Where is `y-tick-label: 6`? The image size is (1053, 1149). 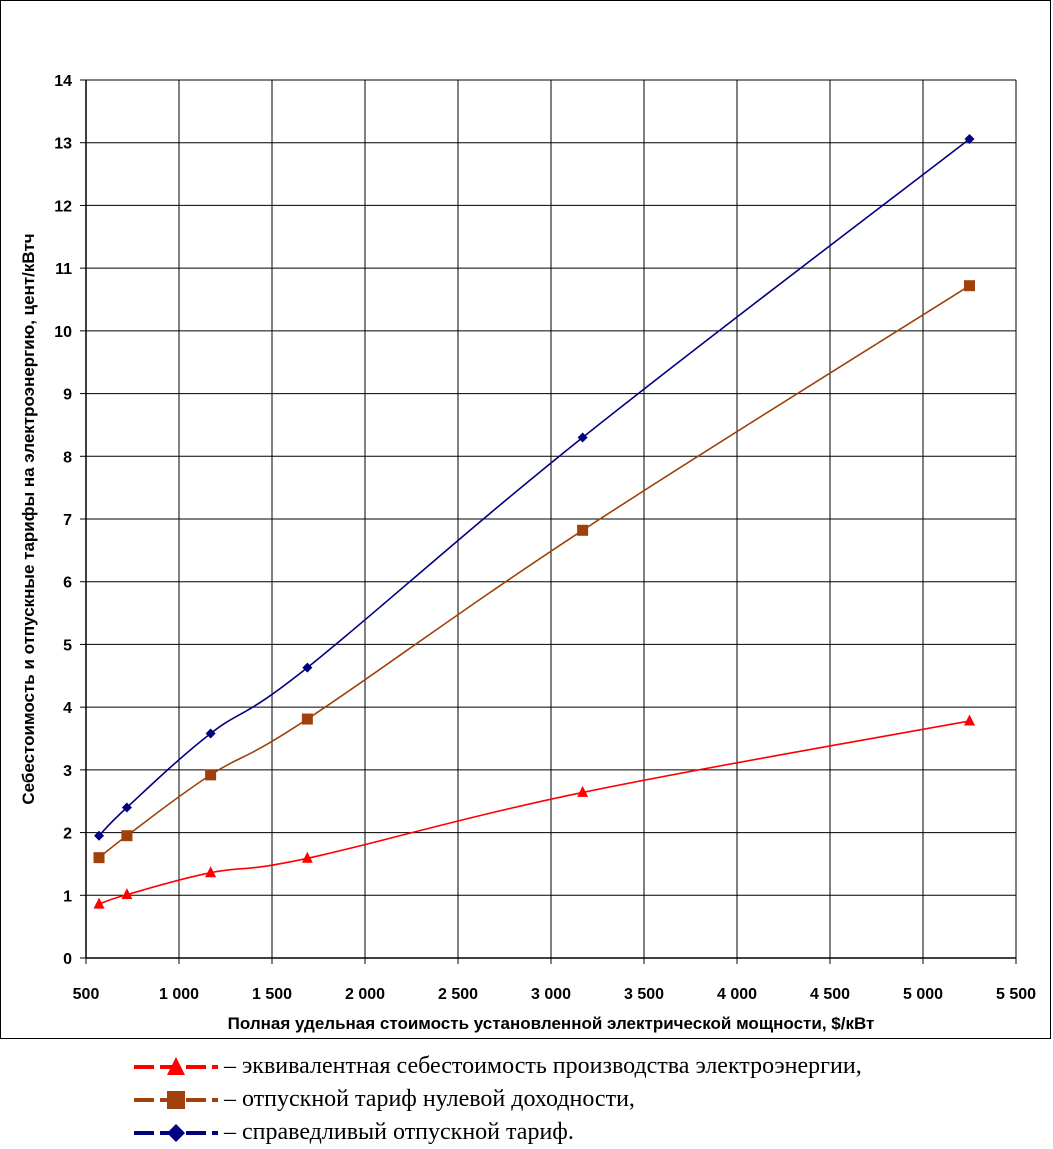 y-tick-label: 6 is located at coordinates (67, 583).